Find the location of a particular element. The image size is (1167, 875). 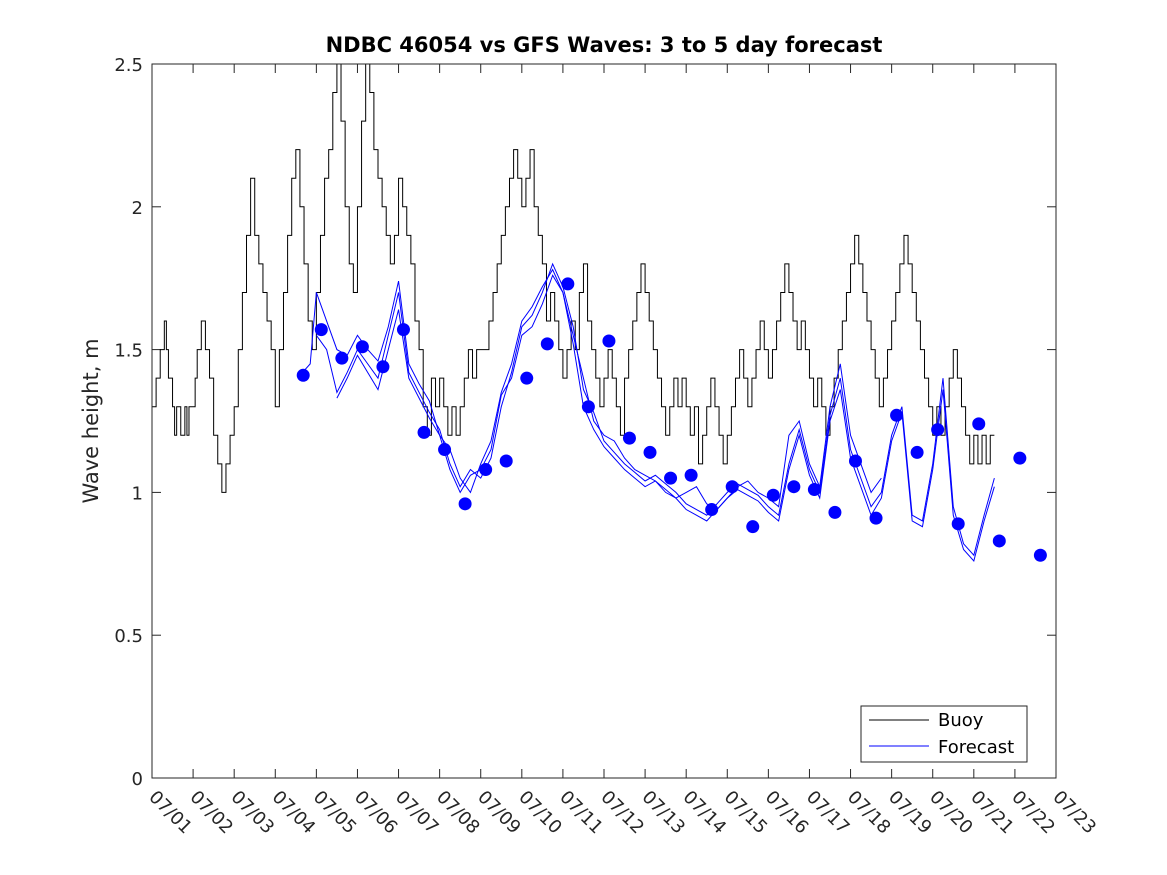

y-tick-label: 1.5 is located at coordinates (128, 351).